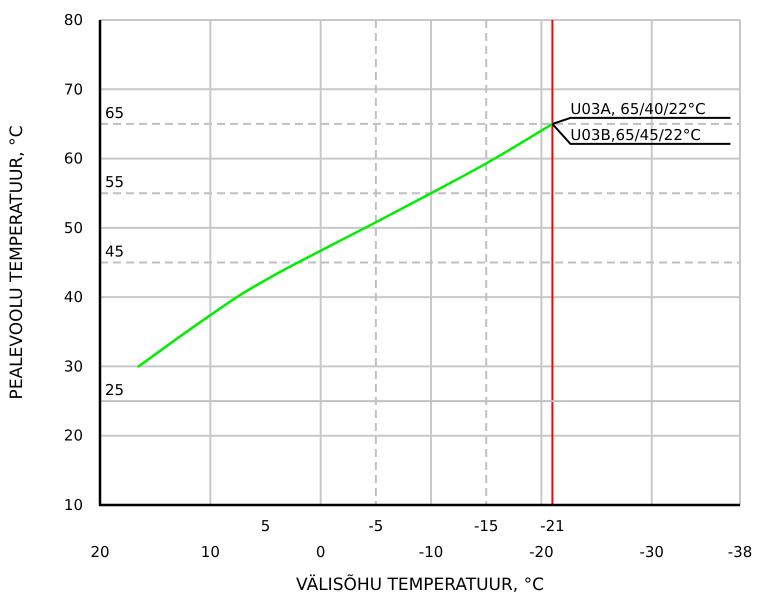 The image size is (761, 602). What do you see at coordinates (321, 552) in the screenshot?
I see `x-tick-label: 0` at bounding box center [321, 552].